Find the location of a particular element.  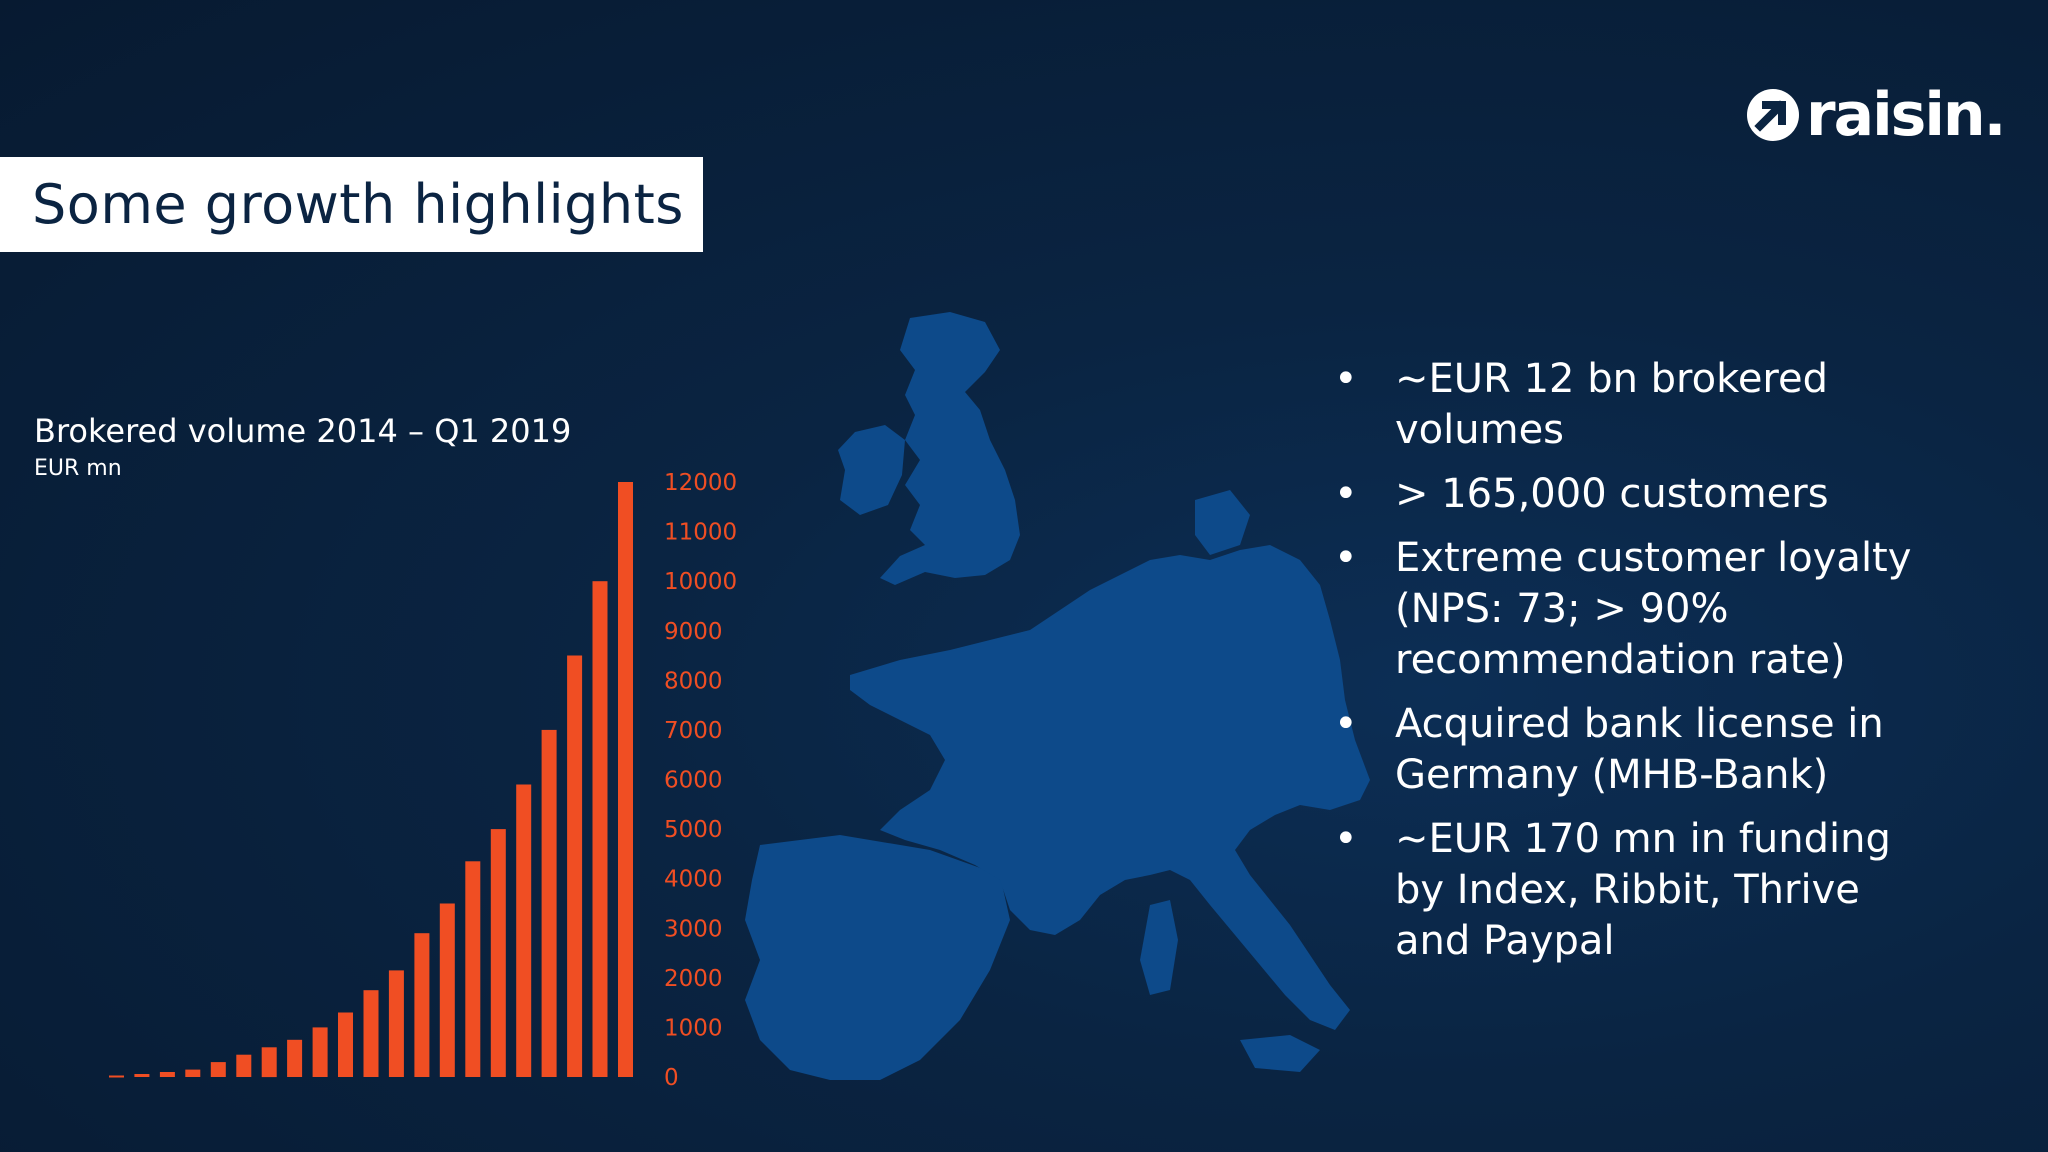

highlight-item: • > 165,000 customers is located at coordinates (1620, 494).